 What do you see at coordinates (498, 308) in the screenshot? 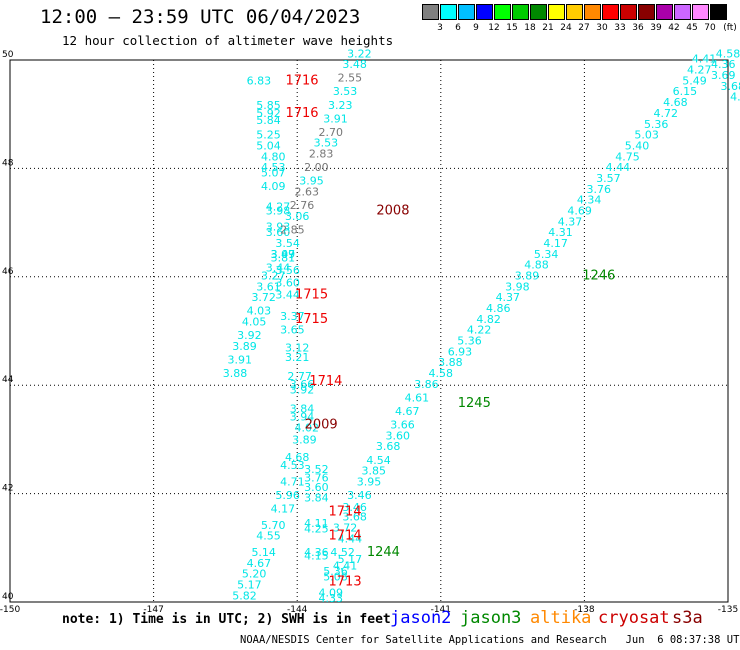
I see `wave-height-point: 4.86` at bounding box center [498, 308].